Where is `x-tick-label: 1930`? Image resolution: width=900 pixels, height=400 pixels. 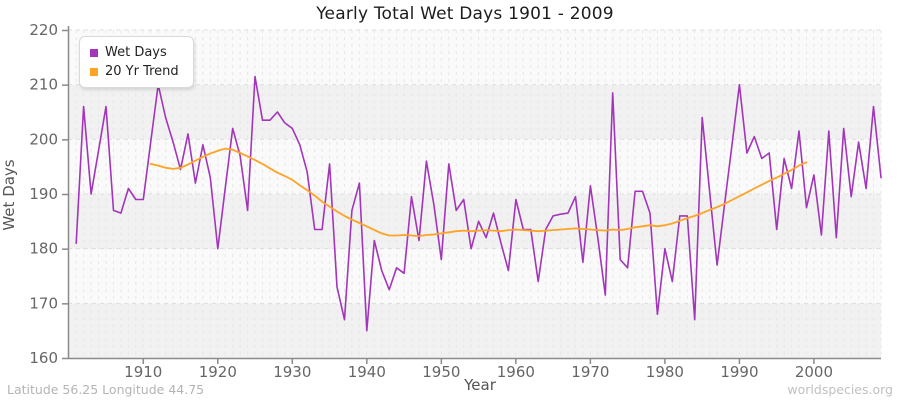 x-tick-label: 1930 is located at coordinates (292, 372).